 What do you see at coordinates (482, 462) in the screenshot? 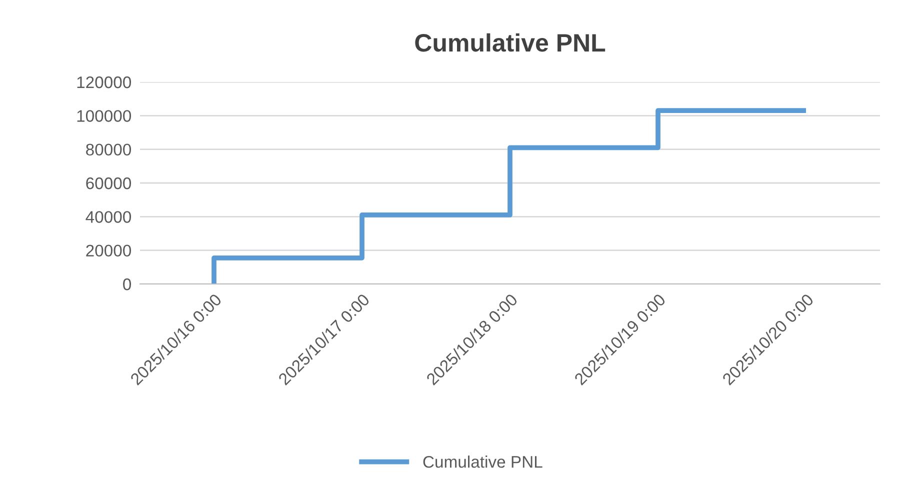
I see `legend-label: Cumulative PNL` at bounding box center [482, 462].